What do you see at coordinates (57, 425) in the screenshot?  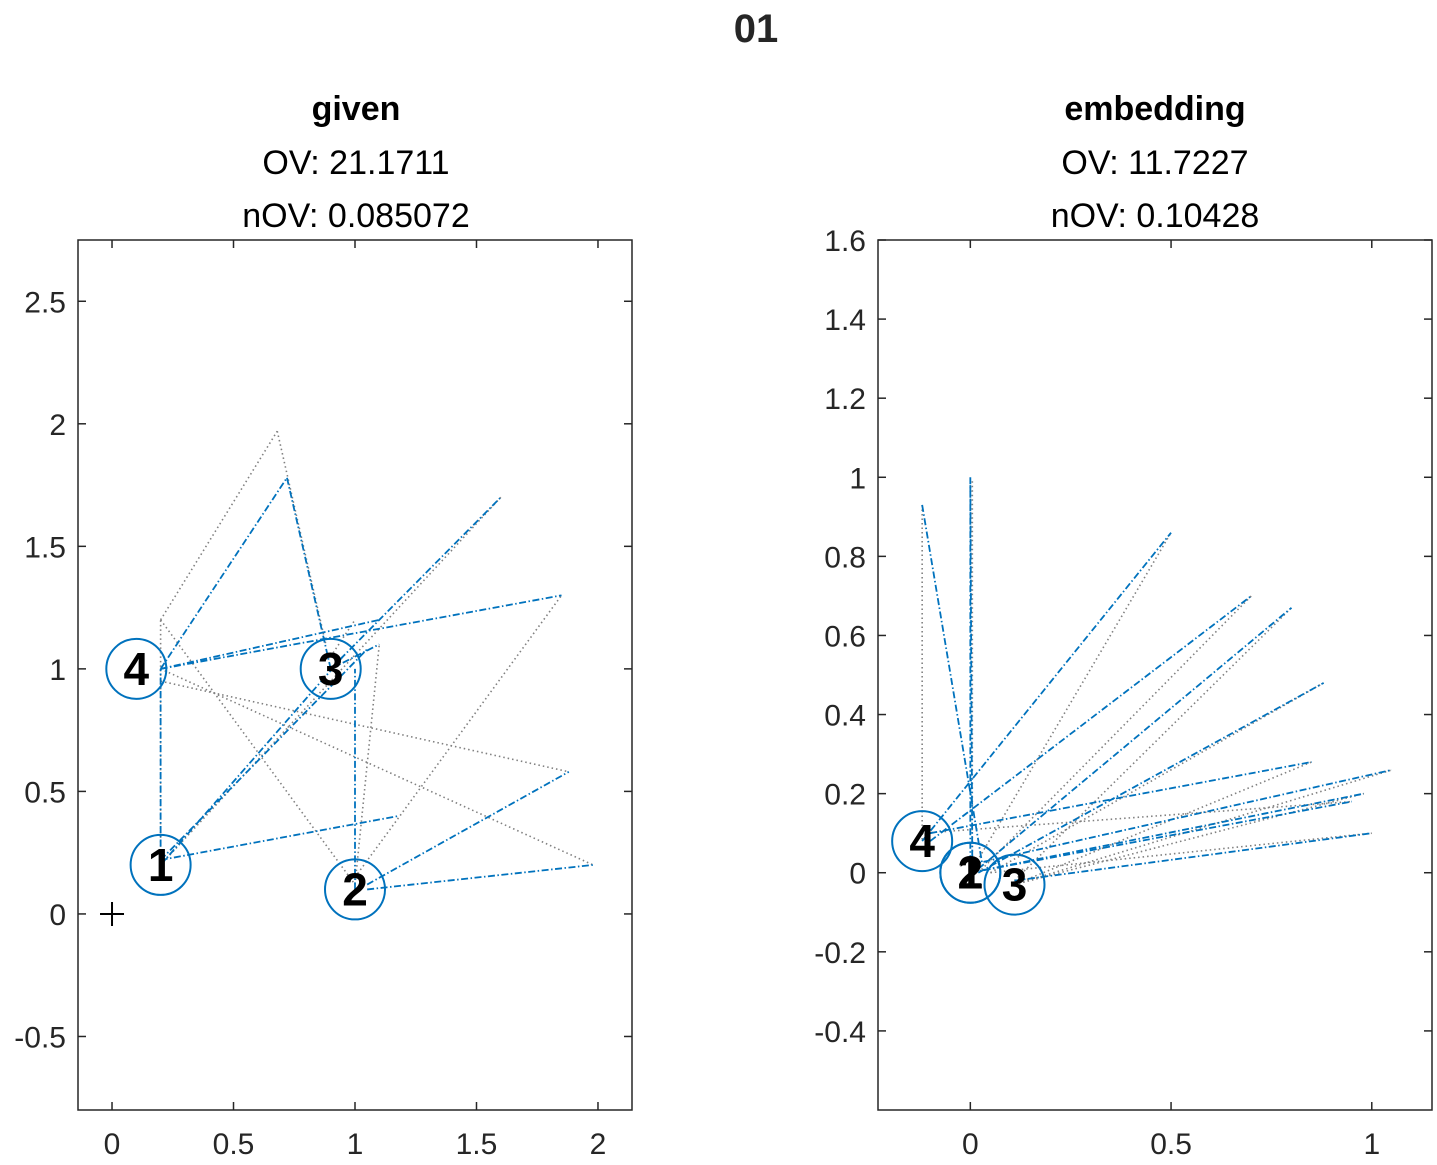 I see `y-tick-label: 2` at bounding box center [57, 425].